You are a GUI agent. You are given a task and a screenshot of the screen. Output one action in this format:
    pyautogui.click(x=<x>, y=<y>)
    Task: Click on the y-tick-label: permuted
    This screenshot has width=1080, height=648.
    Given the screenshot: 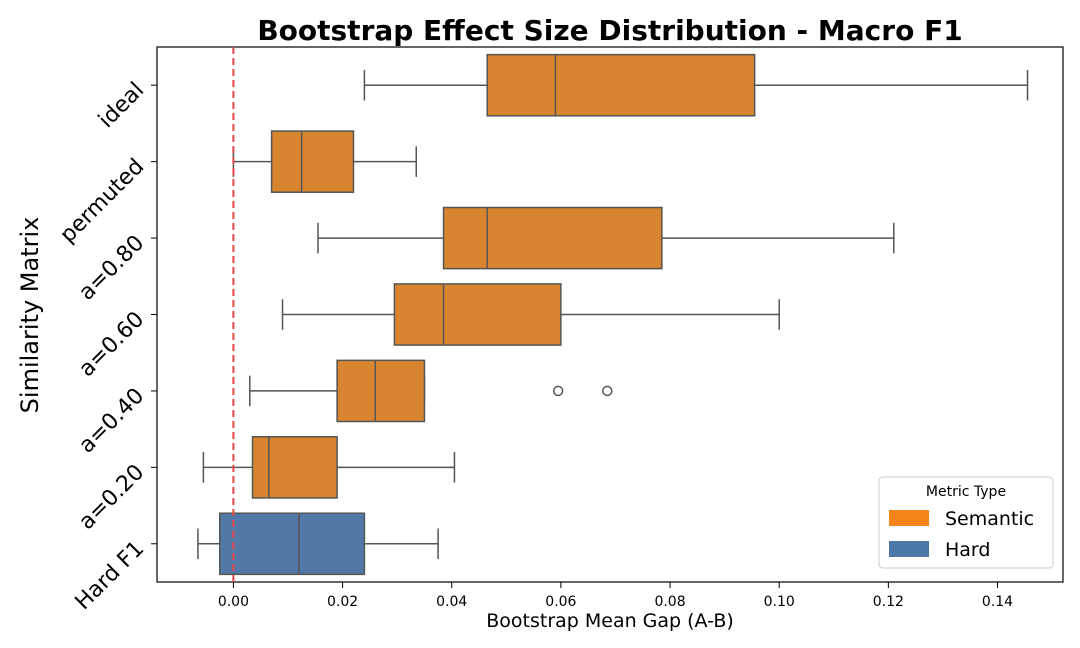 What is the action you would take?
    pyautogui.click(x=102, y=201)
    